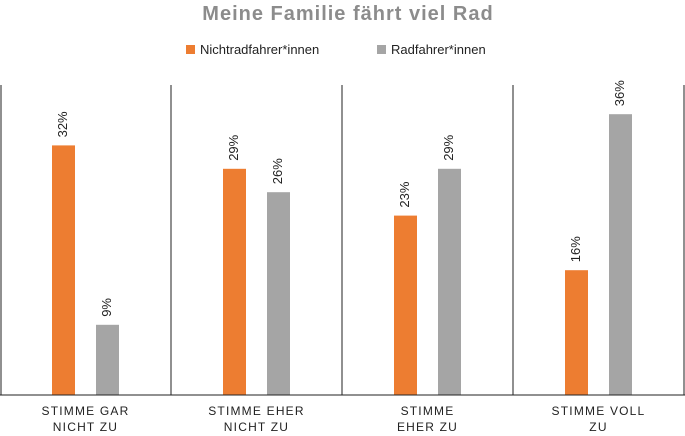  Describe the element at coordinates (106, 307) in the screenshot. I see `data-label: 9%` at that location.